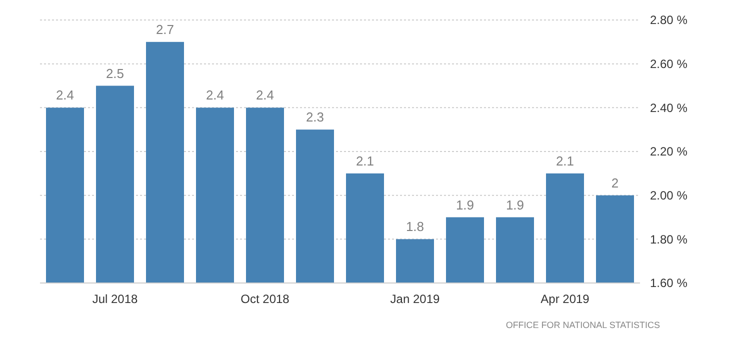 The height and width of the screenshot is (340, 730). Describe the element at coordinates (565, 299) in the screenshot. I see `x-tick-label: Apr 2019` at that location.